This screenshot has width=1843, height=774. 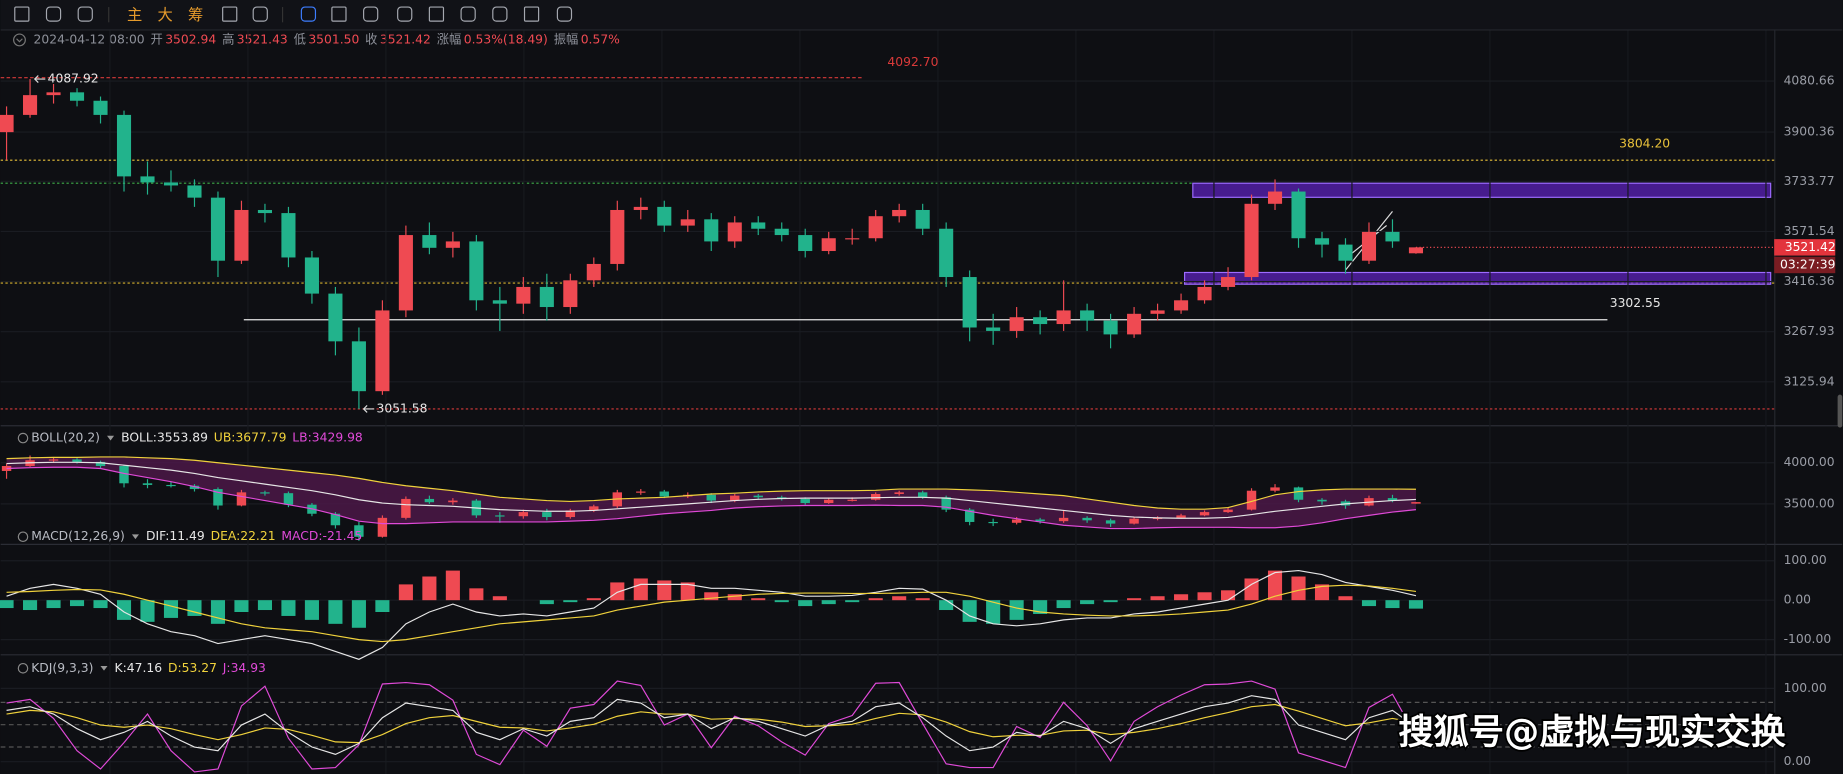 What do you see at coordinates (321, 536) in the screenshot?
I see `indicator-value: MACD:-21.45` at bounding box center [321, 536].